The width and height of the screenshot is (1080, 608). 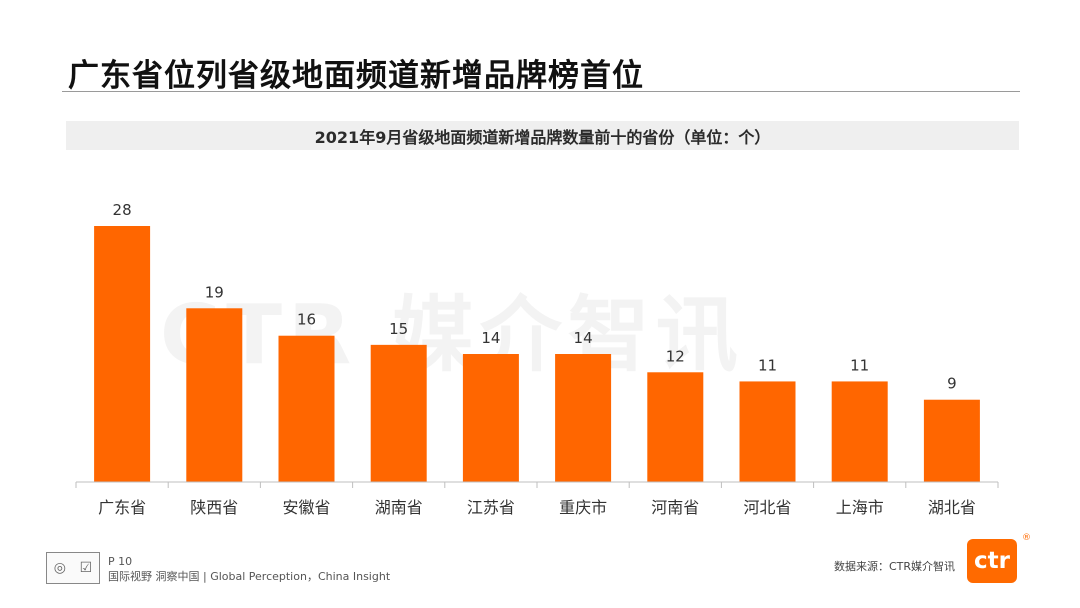 What do you see at coordinates (952, 384) in the screenshot?
I see `value-label: 9` at bounding box center [952, 384].